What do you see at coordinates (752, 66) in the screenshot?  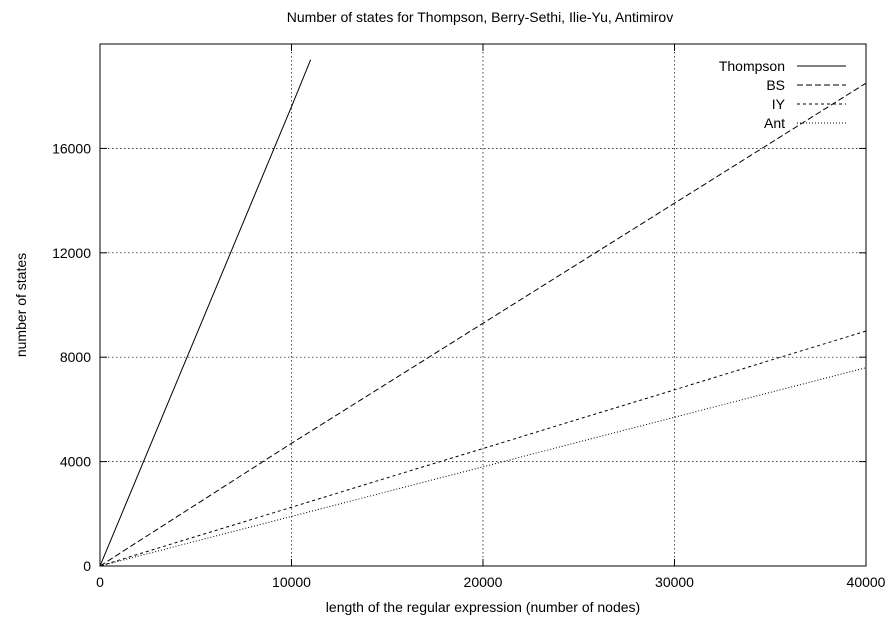 I see `legend-label-thompson: Thompson` at bounding box center [752, 66].